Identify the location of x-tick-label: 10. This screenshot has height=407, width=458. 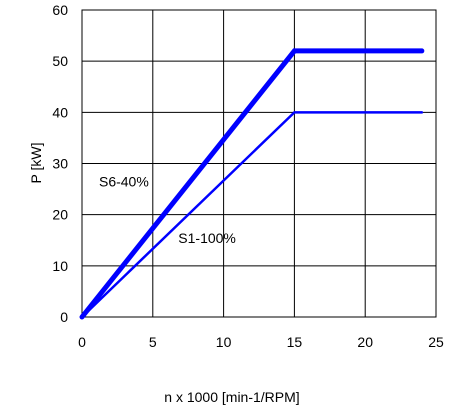
(224, 342).